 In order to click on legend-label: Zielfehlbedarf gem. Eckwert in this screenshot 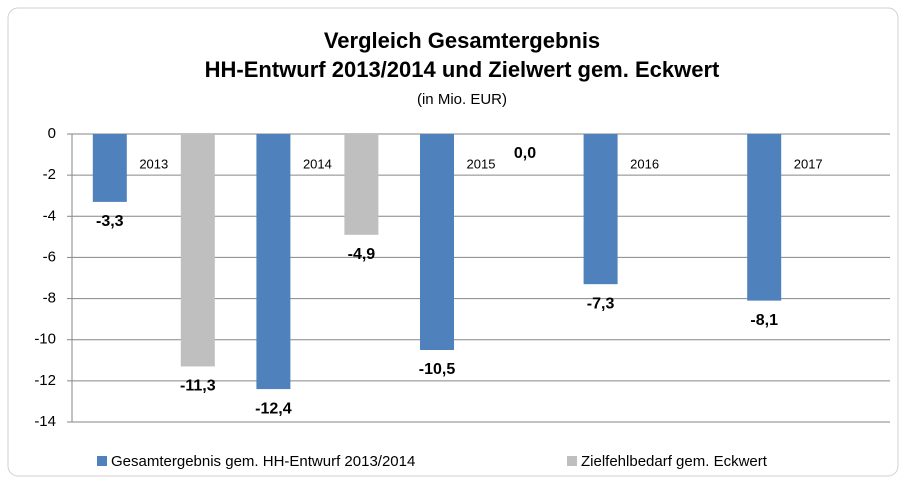, I will do `click(674, 461)`.